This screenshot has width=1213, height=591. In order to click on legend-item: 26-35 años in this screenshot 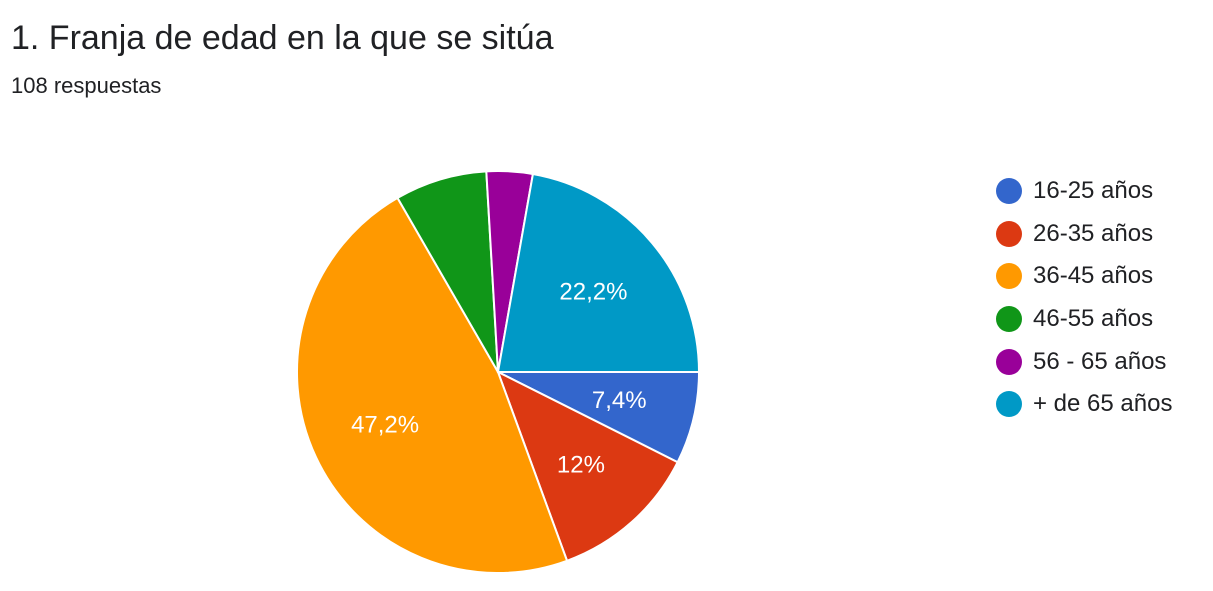, I will do `click(1084, 234)`.